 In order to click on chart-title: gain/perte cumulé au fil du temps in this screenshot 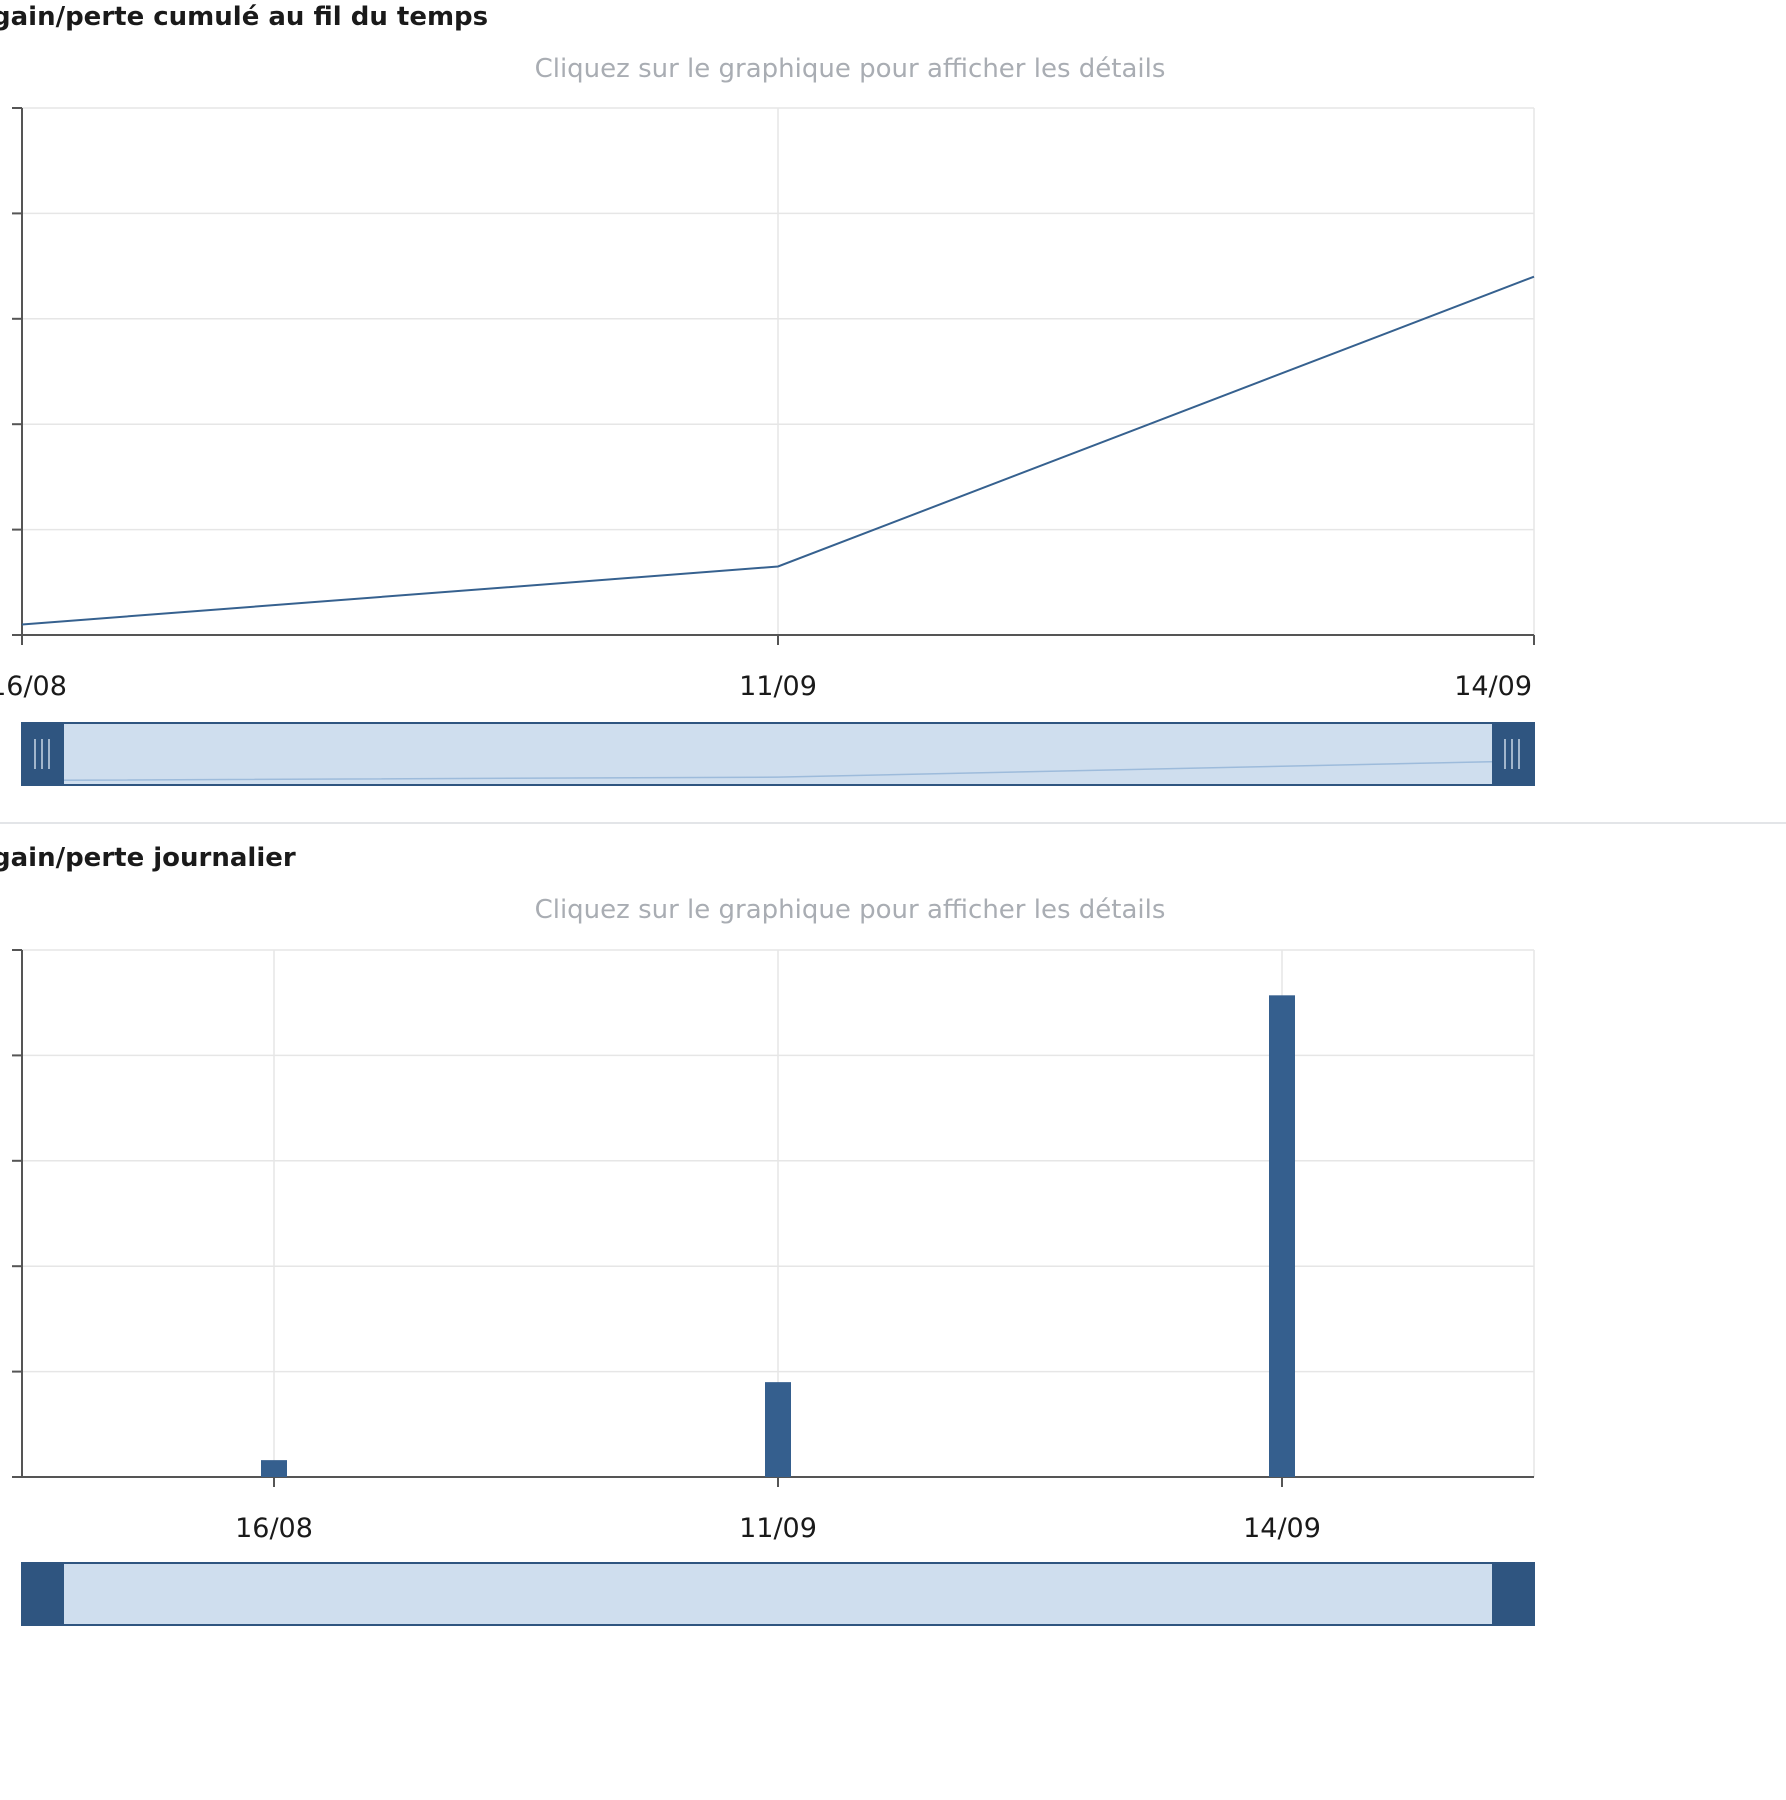, I will do `click(244, 17)`.